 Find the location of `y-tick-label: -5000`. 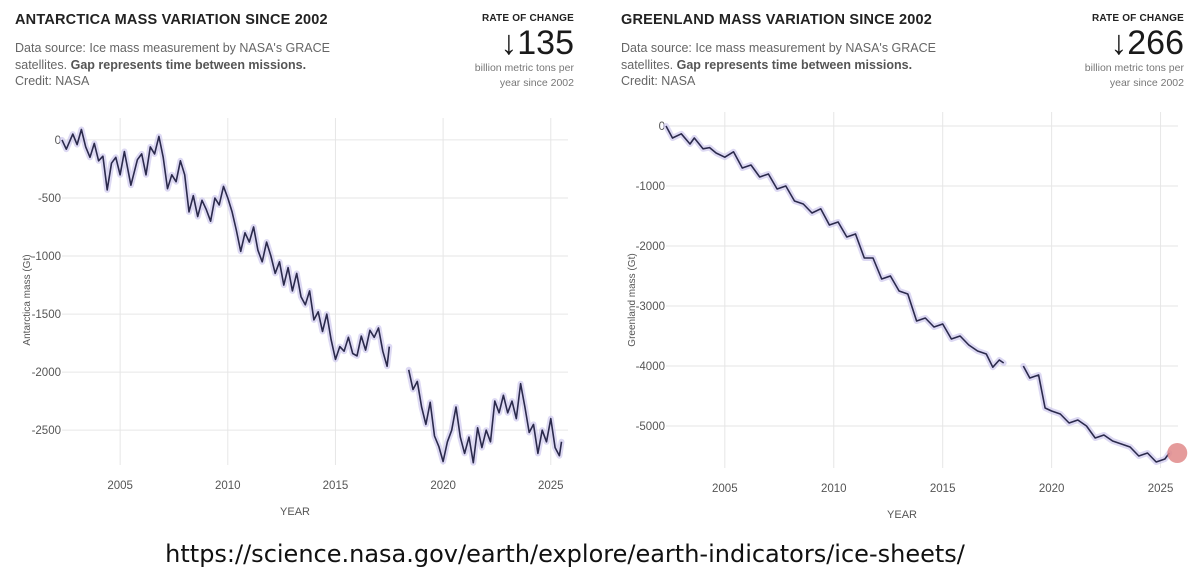

y-tick-label: -5000 is located at coordinates (650, 427).